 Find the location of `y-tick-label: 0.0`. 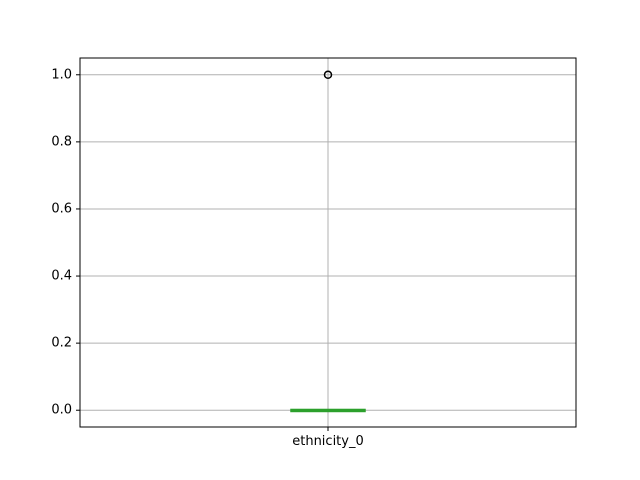

y-tick-label: 0.0 is located at coordinates (61, 410).